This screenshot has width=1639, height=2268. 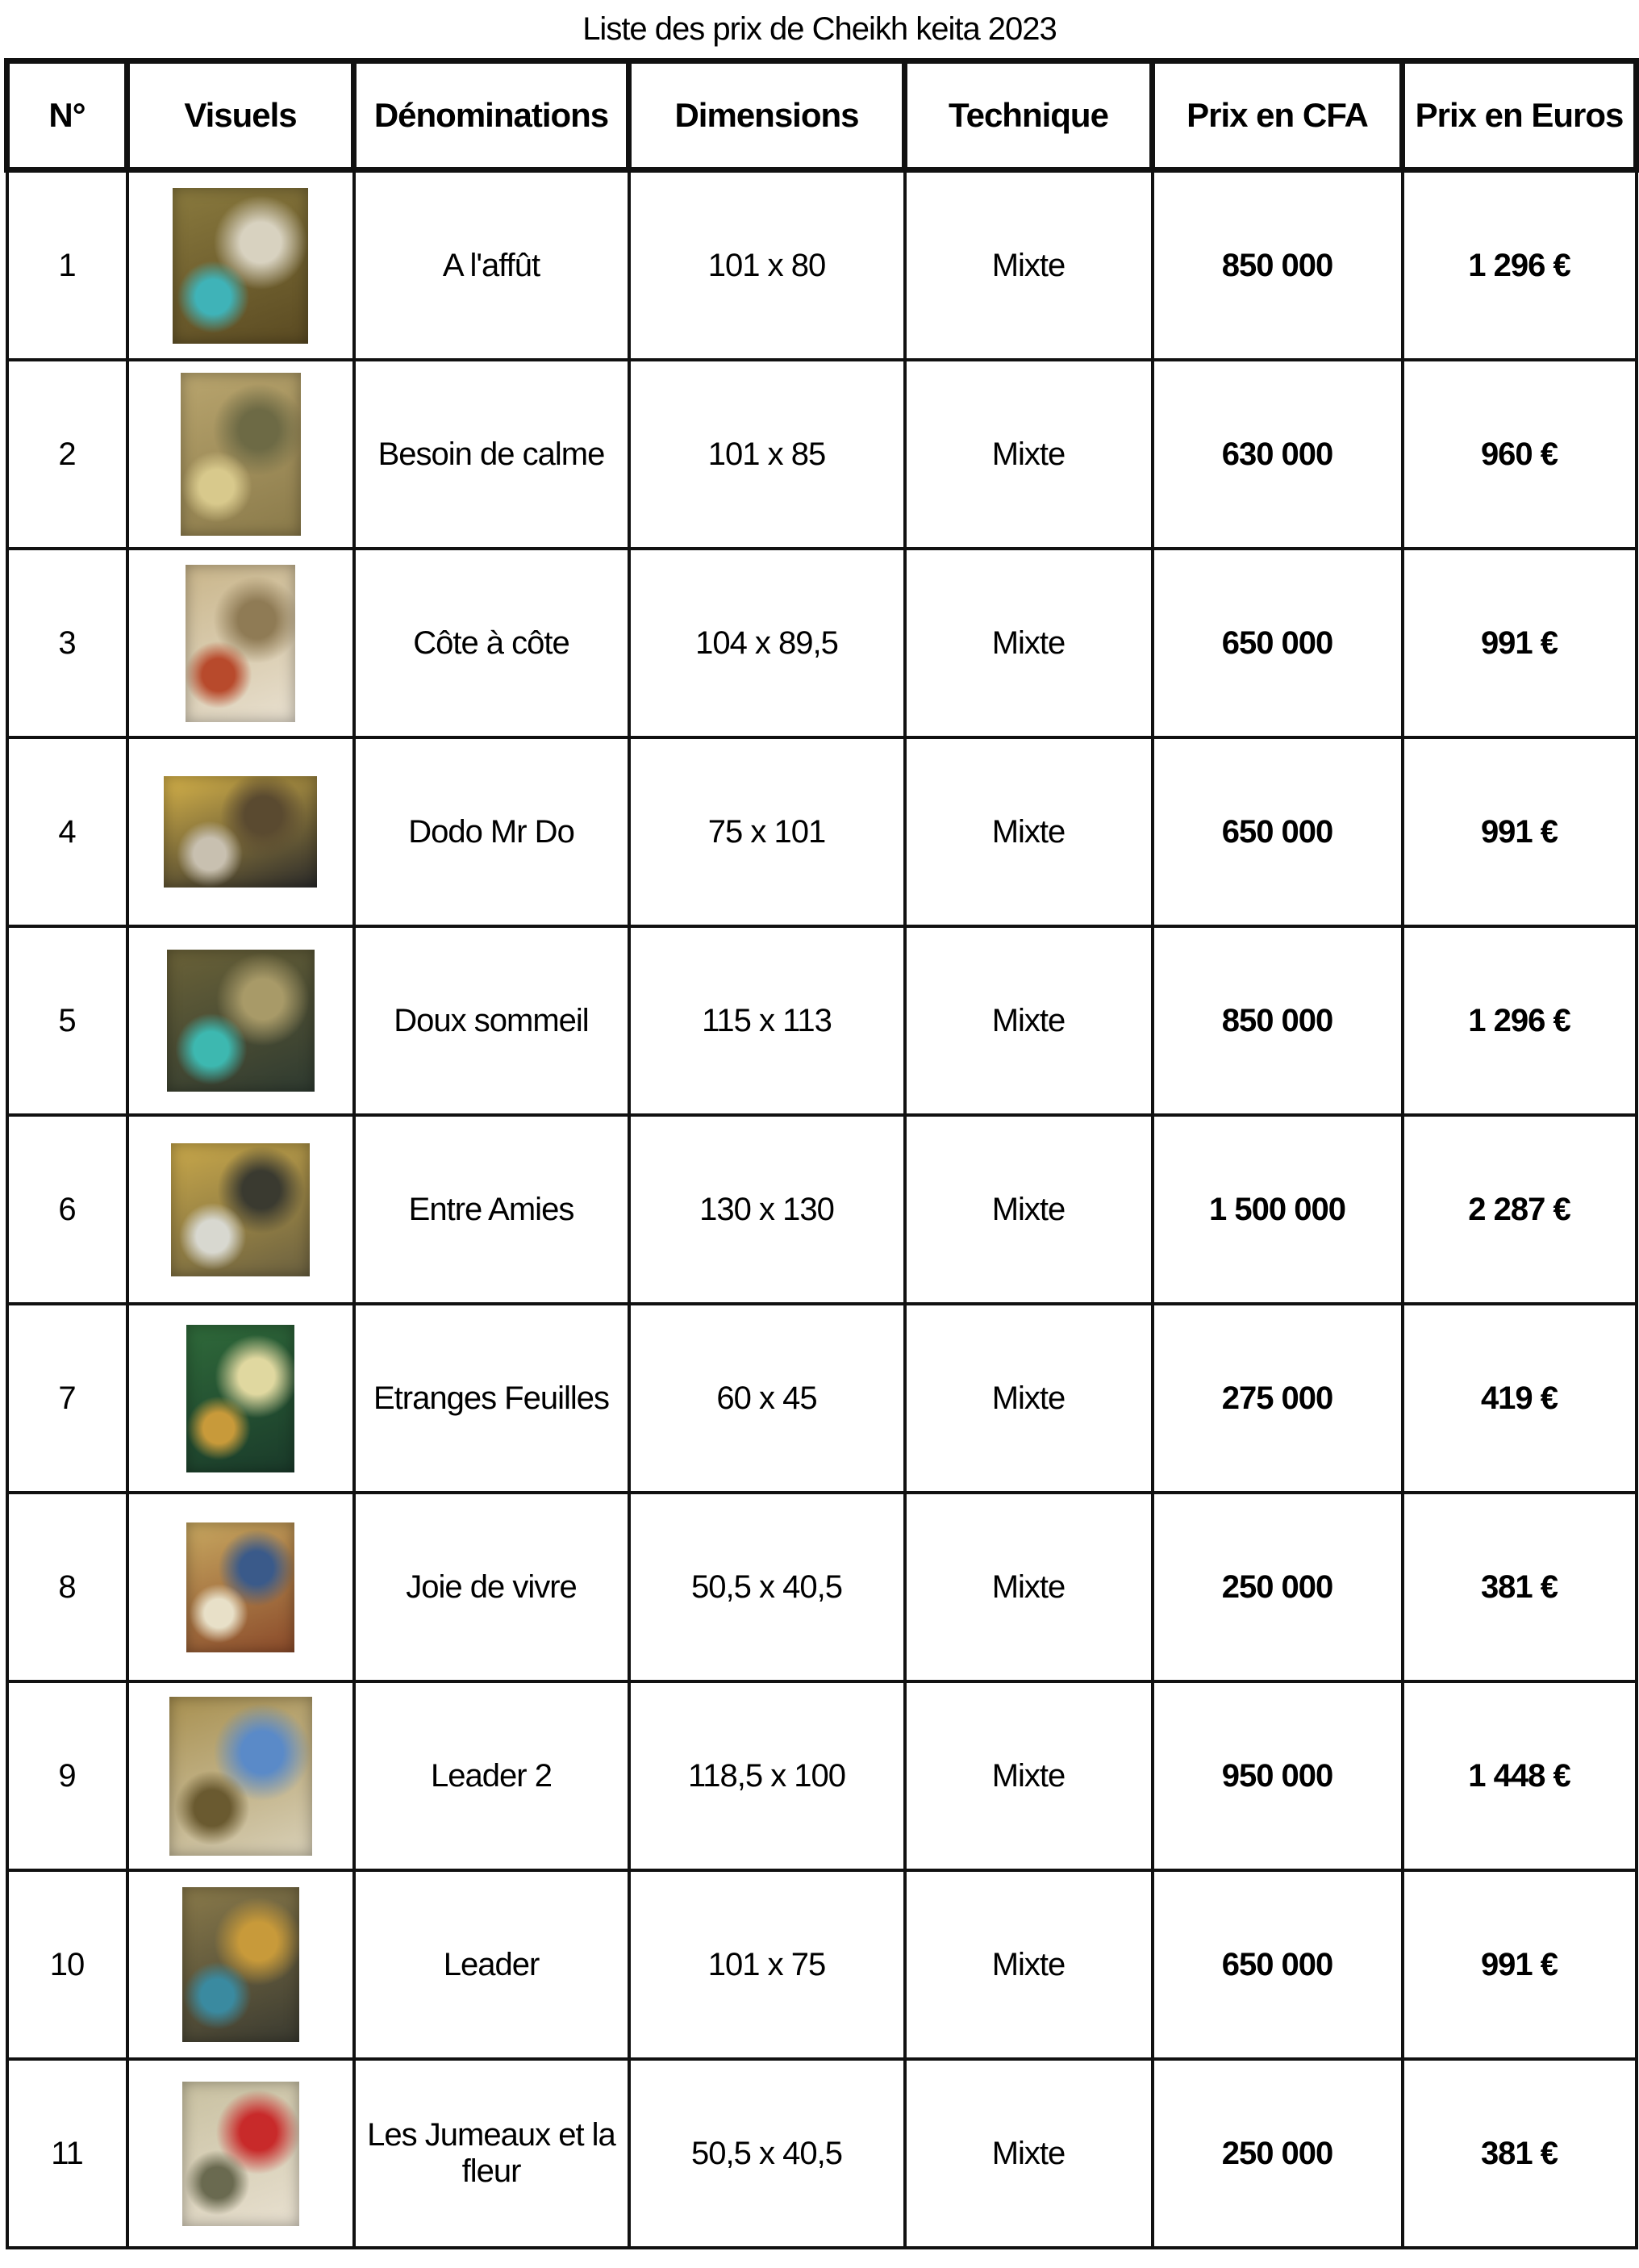 What do you see at coordinates (767, 1965) in the screenshot?
I see `dimensions-cell: 101 x 75` at bounding box center [767, 1965].